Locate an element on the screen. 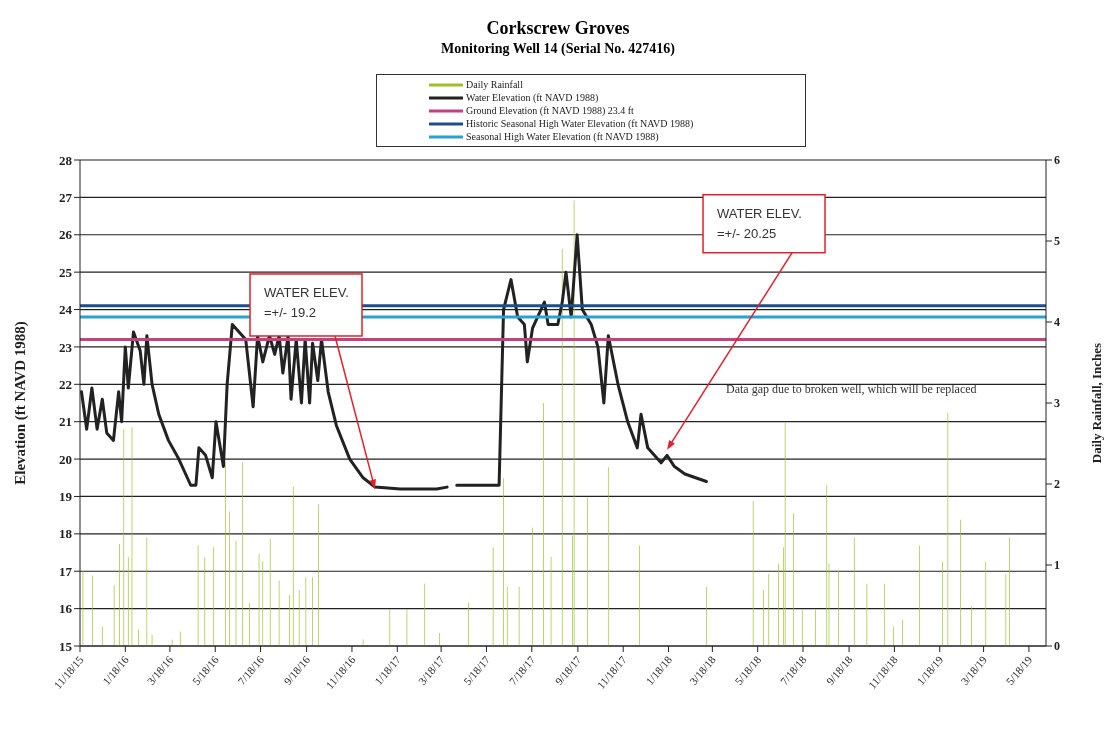 The image size is (1119, 729). y-tick-label: 19 is located at coordinates (66, 497).